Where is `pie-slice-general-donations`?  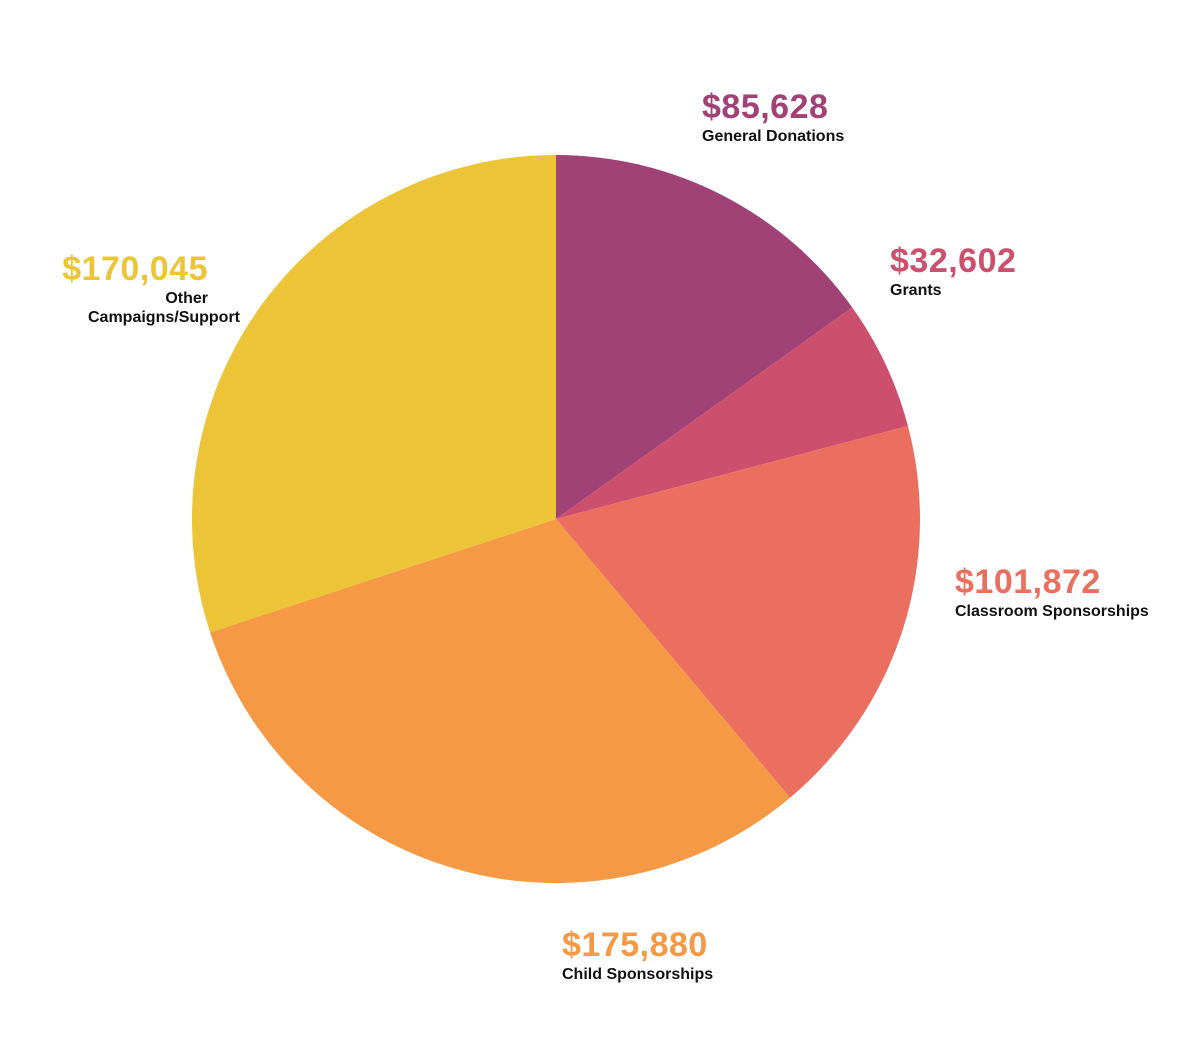
pie-slice-general-donations is located at coordinates (704, 337).